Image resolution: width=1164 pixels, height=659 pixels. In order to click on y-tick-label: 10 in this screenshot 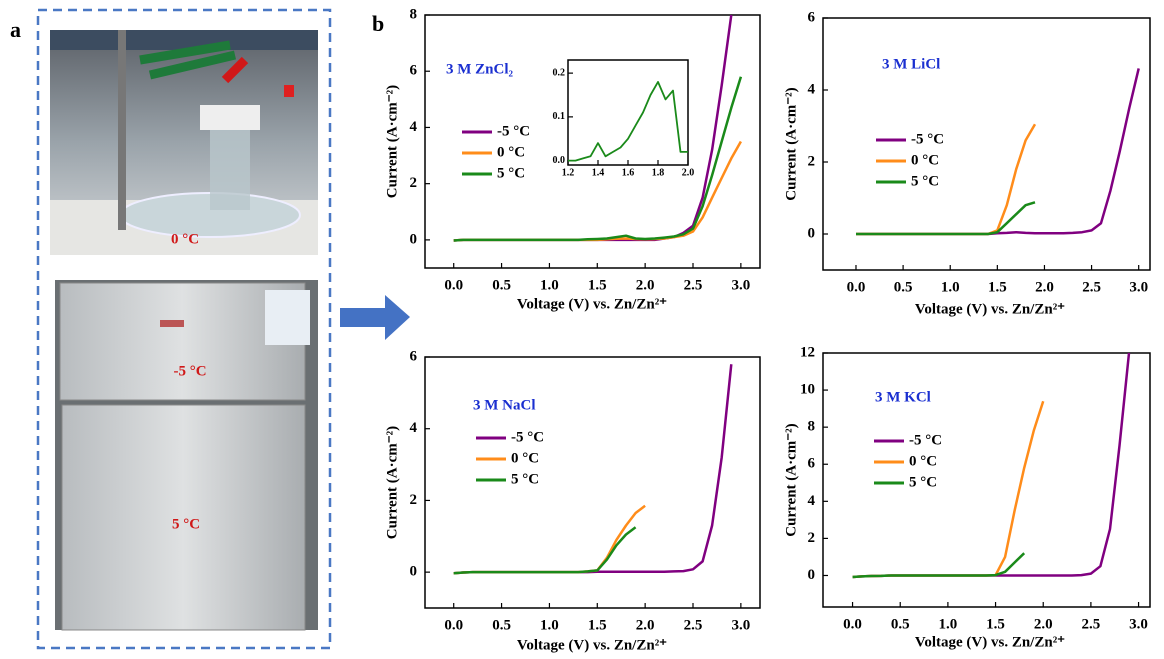, I will do `click(807, 390)`.